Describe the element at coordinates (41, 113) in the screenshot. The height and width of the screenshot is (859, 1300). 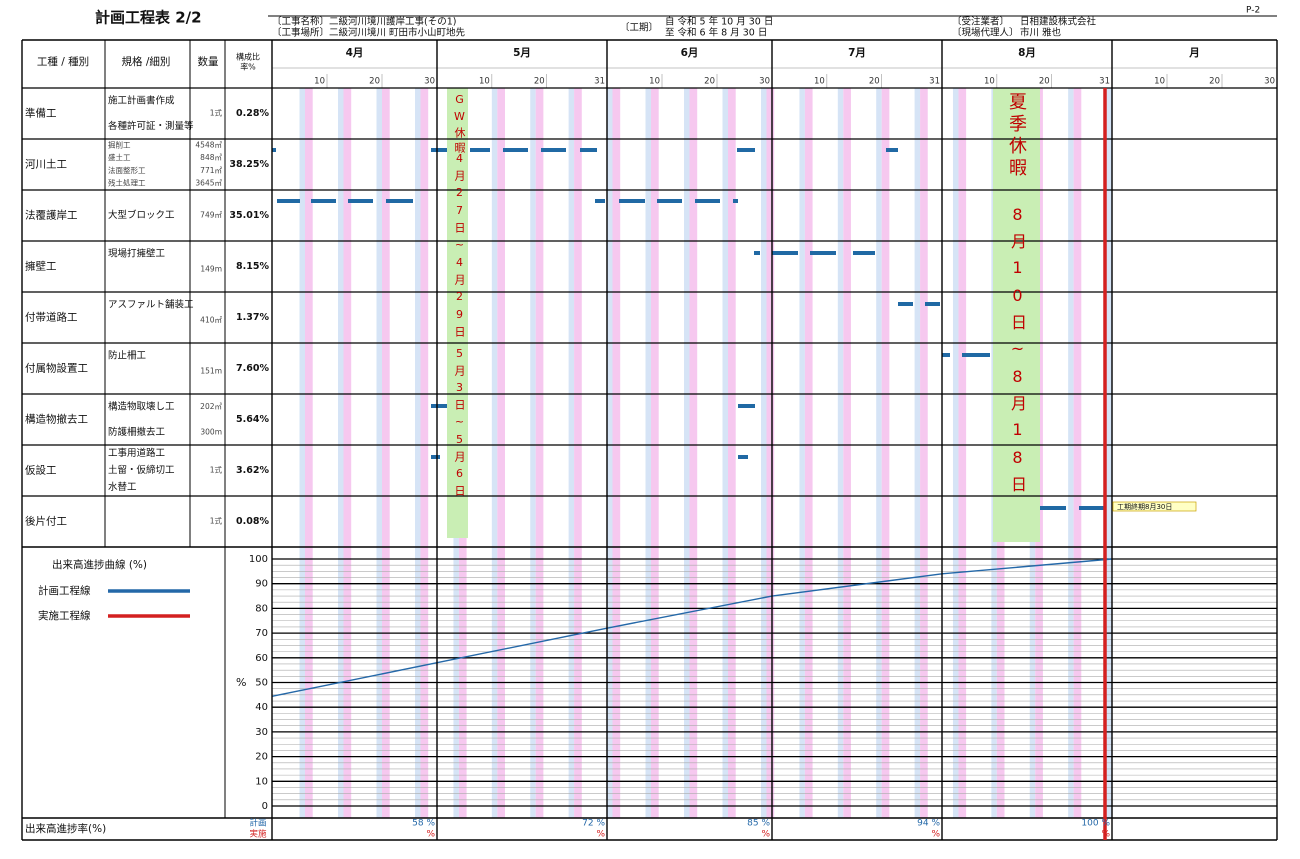
I see `work-type: 準備工` at that location.